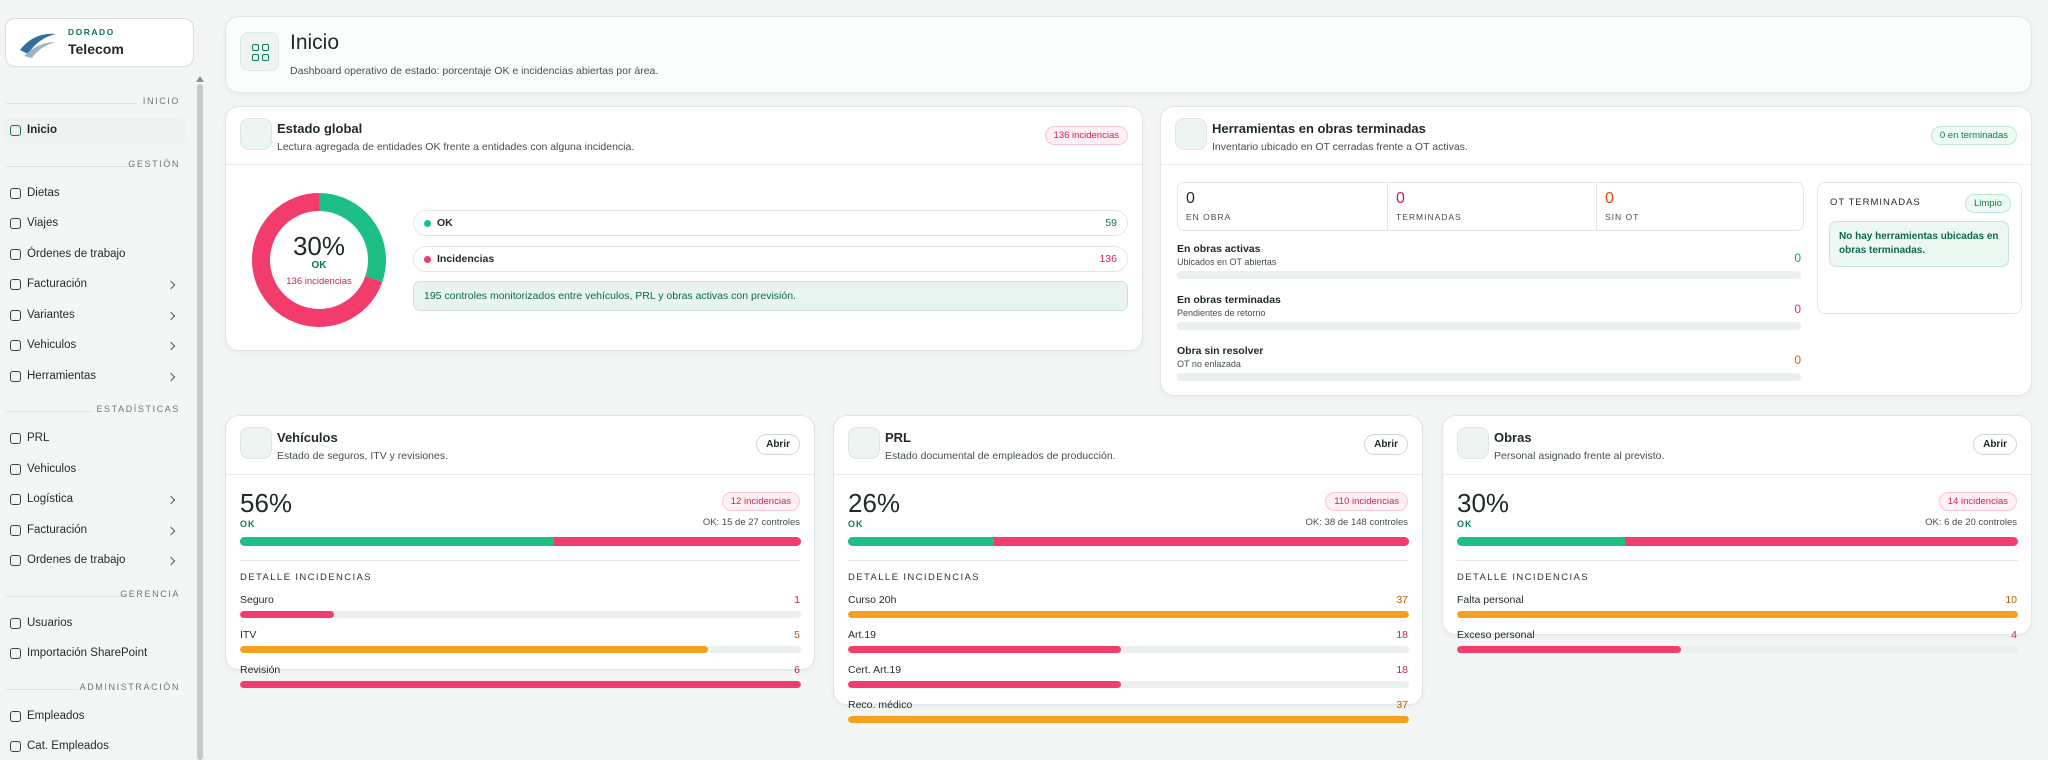 Image resolution: width=2048 pixels, height=760 pixels. I want to click on nav-label: Empleados, so click(56, 715).